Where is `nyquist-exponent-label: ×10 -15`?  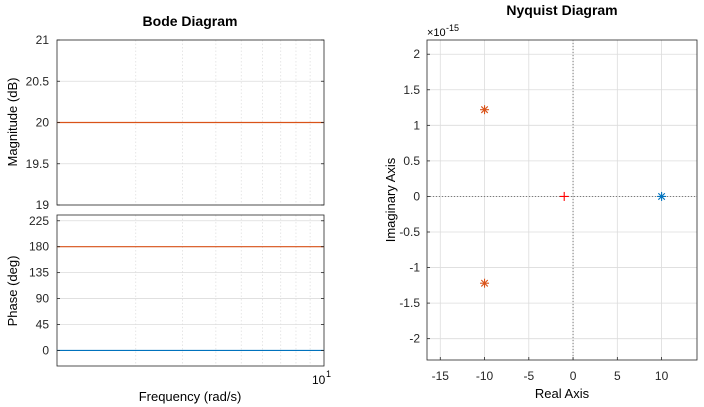
nyquist-exponent-label: ×10 -15 is located at coordinates (443, 31).